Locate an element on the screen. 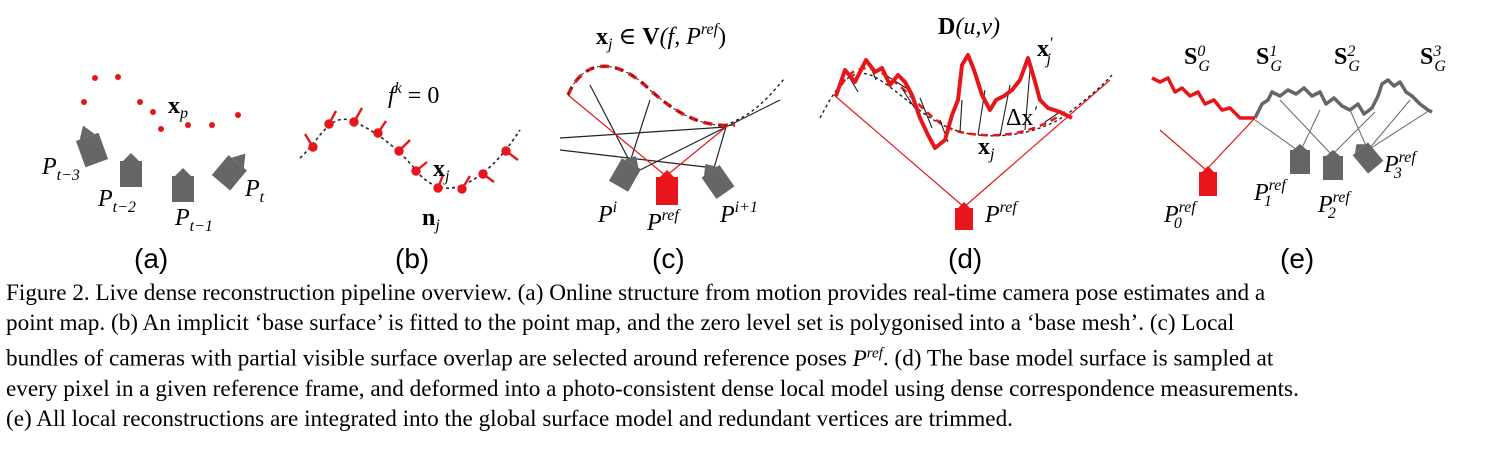 This screenshot has height=453, width=1494. normal-label-b: nj is located at coordinates (431, 219).